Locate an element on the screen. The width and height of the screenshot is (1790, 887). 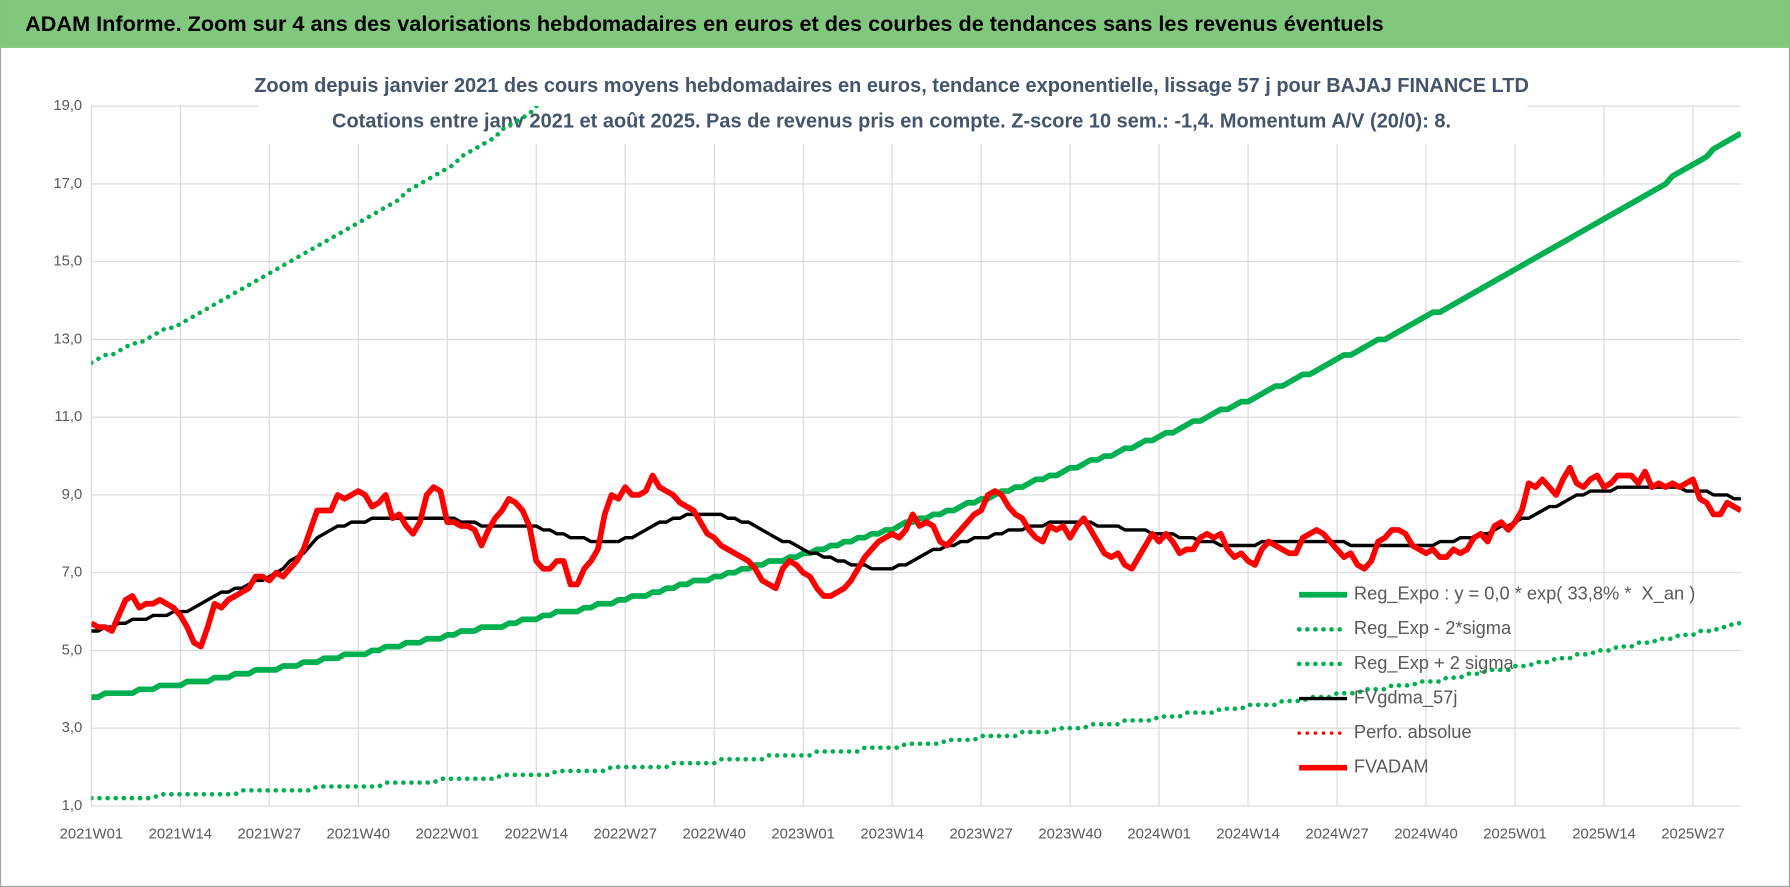
subtitle-background is located at coordinates (893, 105).